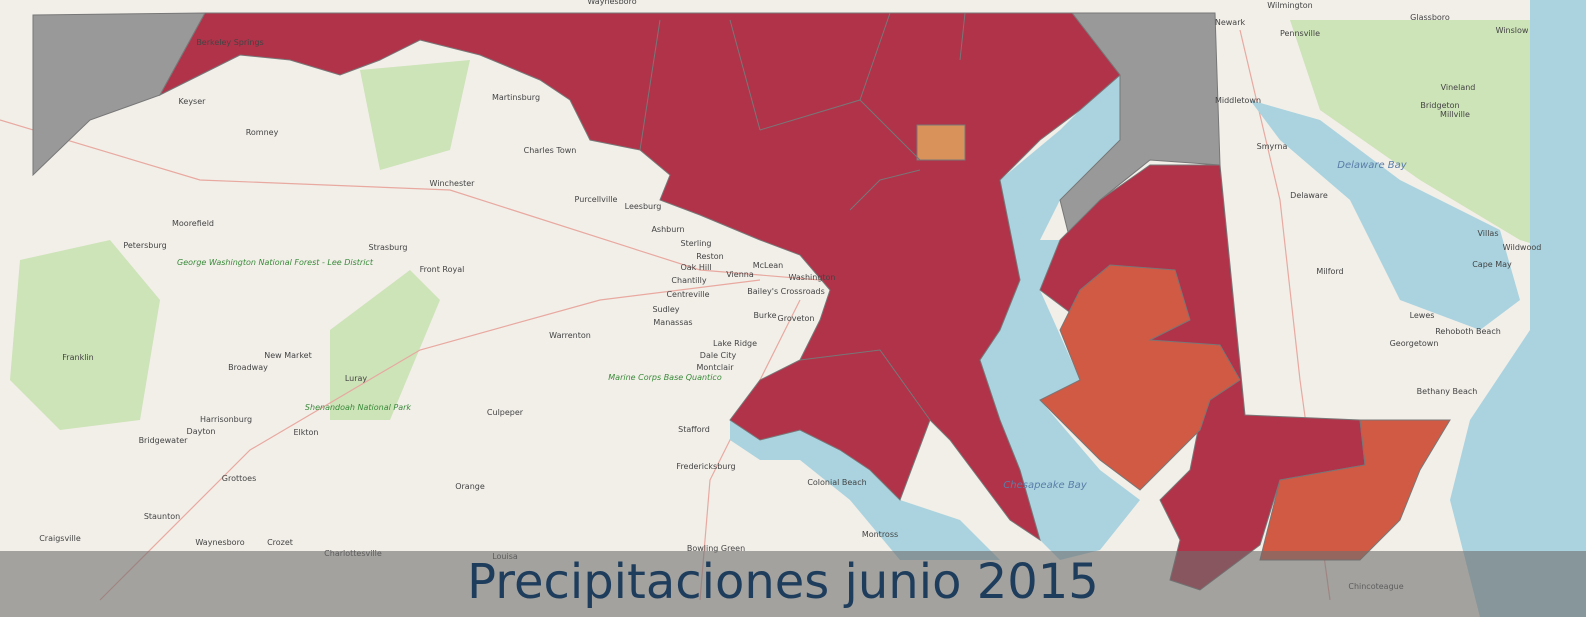 Image resolution: width=1586 pixels, height=617 pixels. What do you see at coordinates (1238, 100) in the screenshot?
I see `place-label: Middletown` at bounding box center [1238, 100].